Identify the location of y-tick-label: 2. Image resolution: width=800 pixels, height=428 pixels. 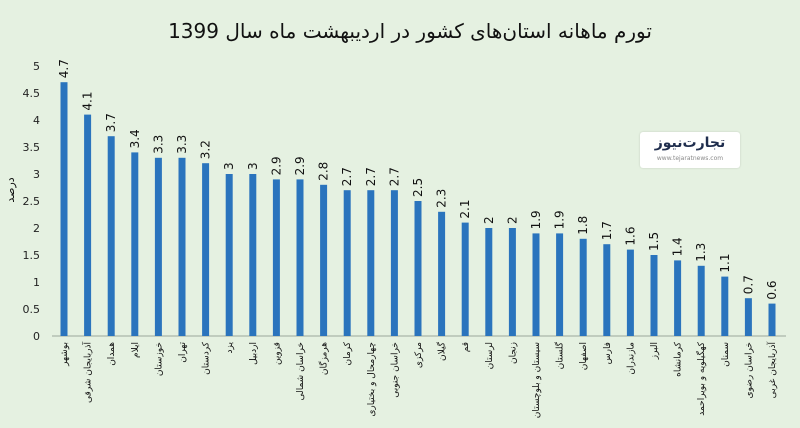
(36, 228).